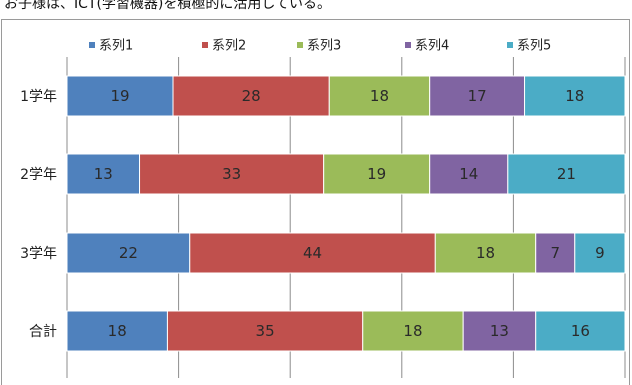 Image resolution: width=632 pixels, height=385 pixels. I want to click on data-label: 35, so click(265, 331).